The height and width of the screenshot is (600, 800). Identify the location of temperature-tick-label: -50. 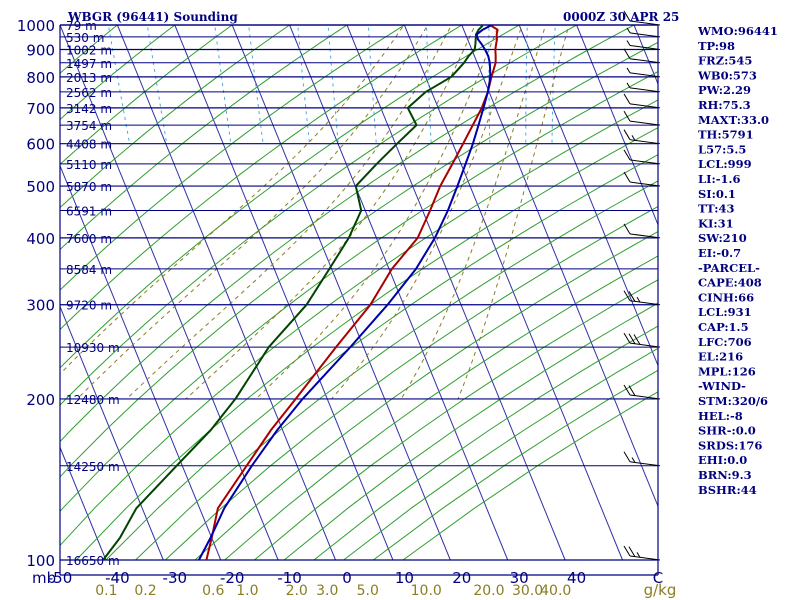
(60, 578).